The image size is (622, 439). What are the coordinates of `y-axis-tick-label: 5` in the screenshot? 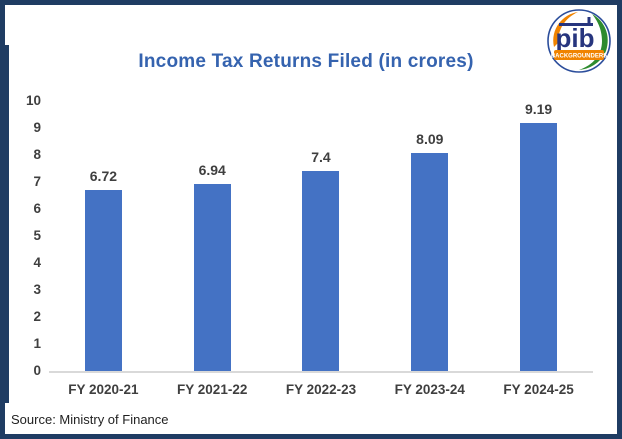 It's located at (37, 235).